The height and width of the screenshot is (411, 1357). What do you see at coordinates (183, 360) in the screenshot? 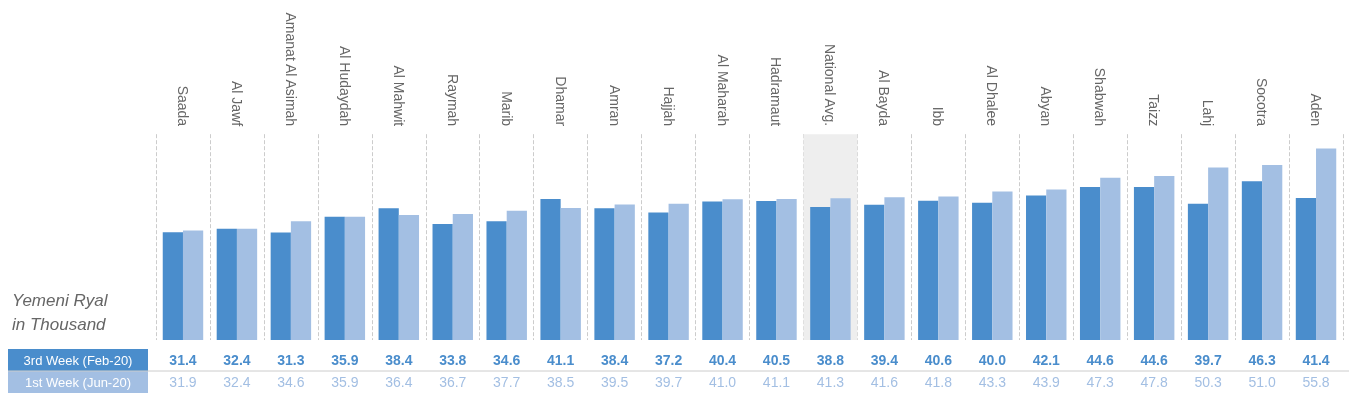
I see `data-label: 31.4` at bounding box center [183, 360].